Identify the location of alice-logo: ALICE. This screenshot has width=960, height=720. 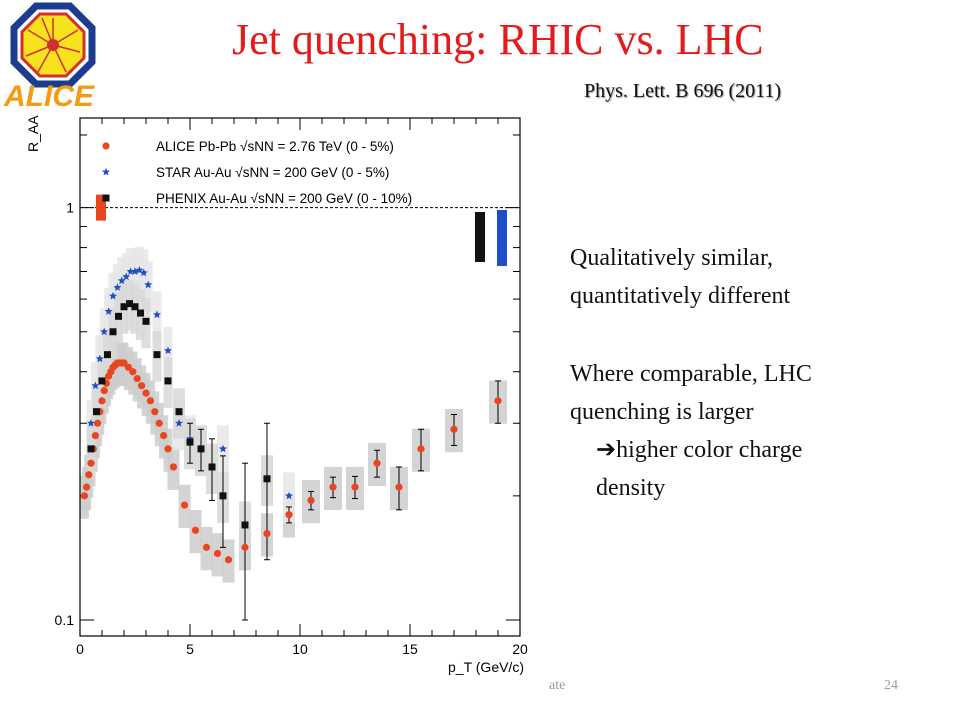
(62, 56).